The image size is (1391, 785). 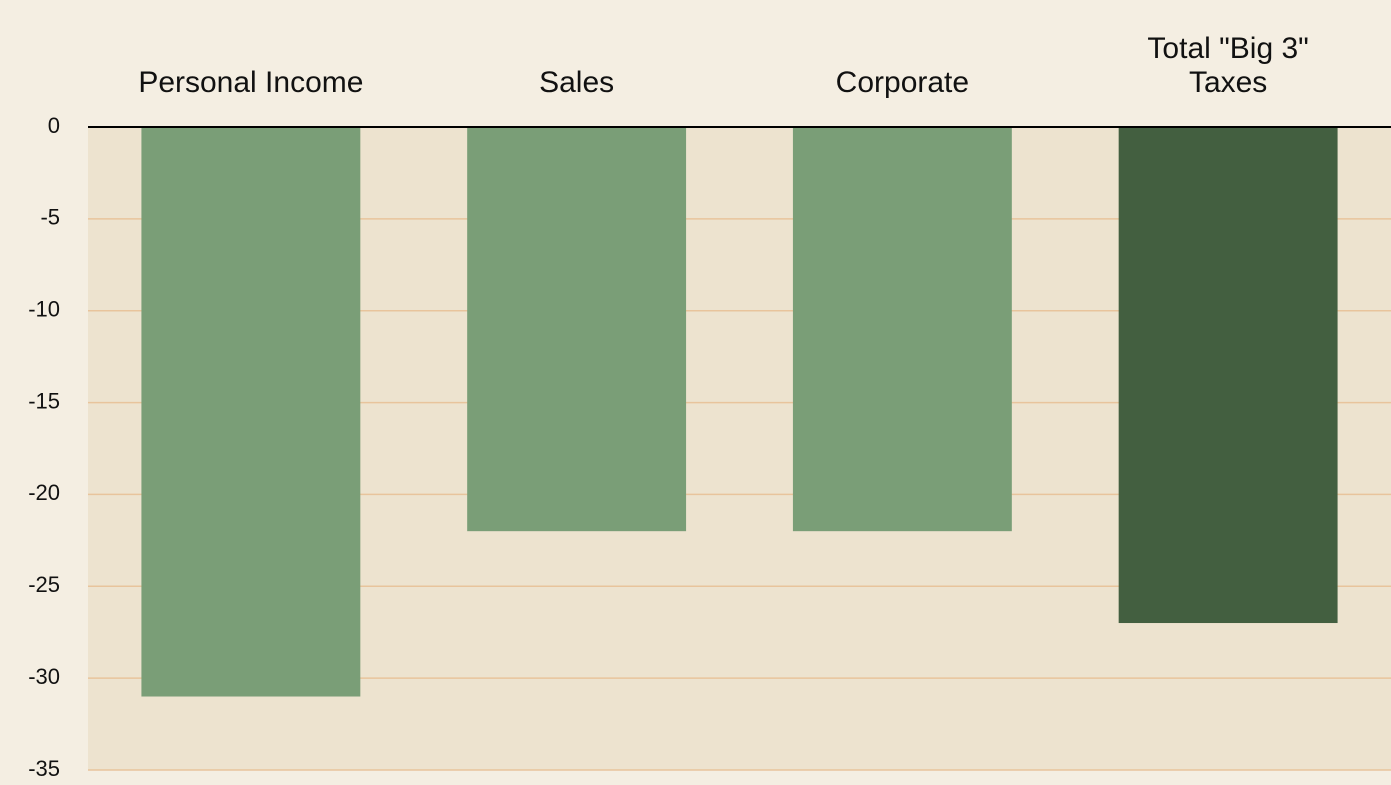 What do you see at coordinates (44, 768) in the screenshot?
I see `y-tick-label: -35` at bounding box center [44, 768].